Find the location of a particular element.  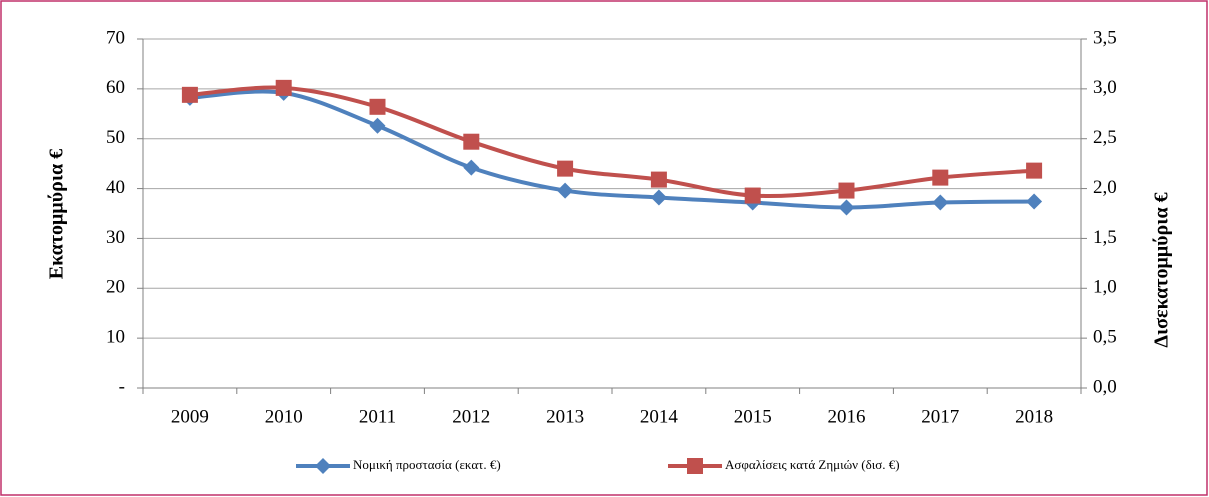

y-tick-label: 50 is located at coordinates (115, 137).